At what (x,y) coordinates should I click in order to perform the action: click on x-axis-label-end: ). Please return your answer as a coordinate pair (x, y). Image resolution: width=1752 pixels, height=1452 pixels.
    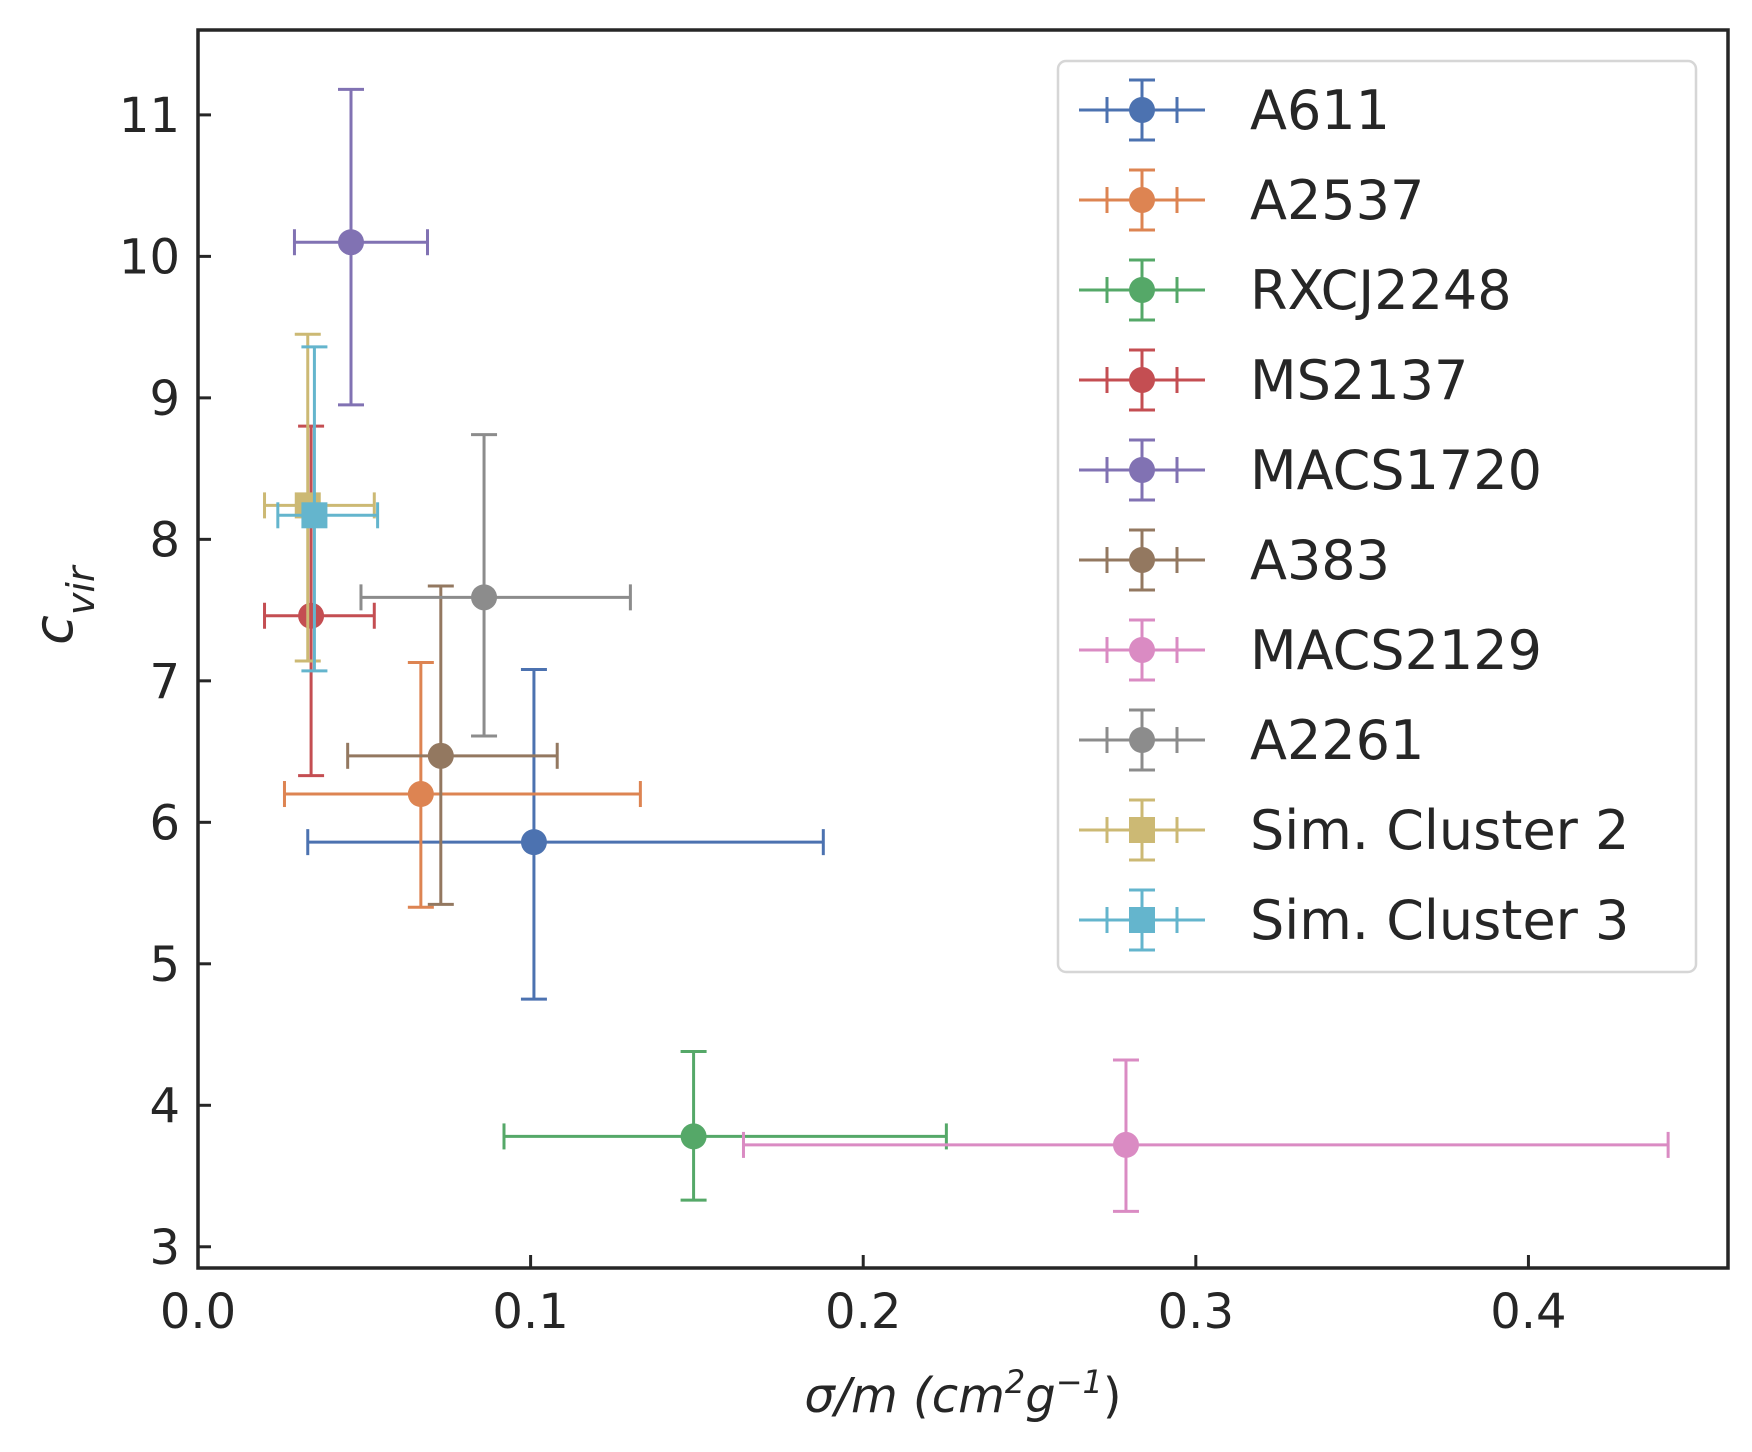
    Looking at the image, I should click on (1112, 1396).